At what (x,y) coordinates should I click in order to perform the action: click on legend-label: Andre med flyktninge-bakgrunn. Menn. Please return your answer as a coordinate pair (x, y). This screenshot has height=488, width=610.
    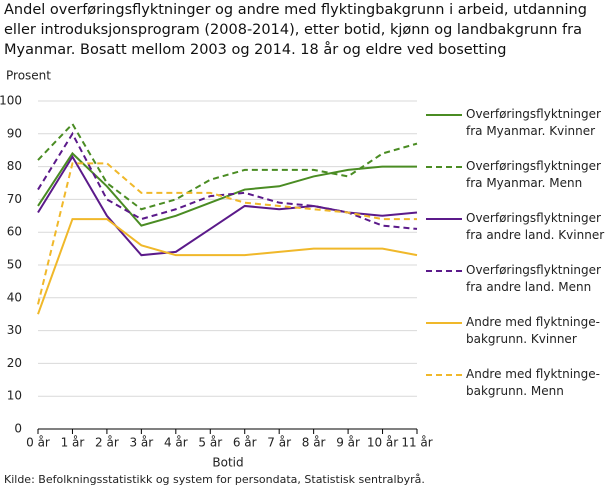
    Looking at the image, I should click on (533, 382).